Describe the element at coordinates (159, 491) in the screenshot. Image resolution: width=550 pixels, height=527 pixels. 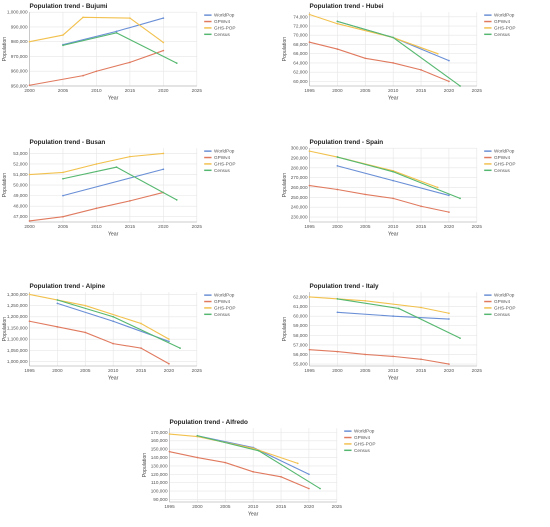
I see `y-tick-label: 100,000` at that location.